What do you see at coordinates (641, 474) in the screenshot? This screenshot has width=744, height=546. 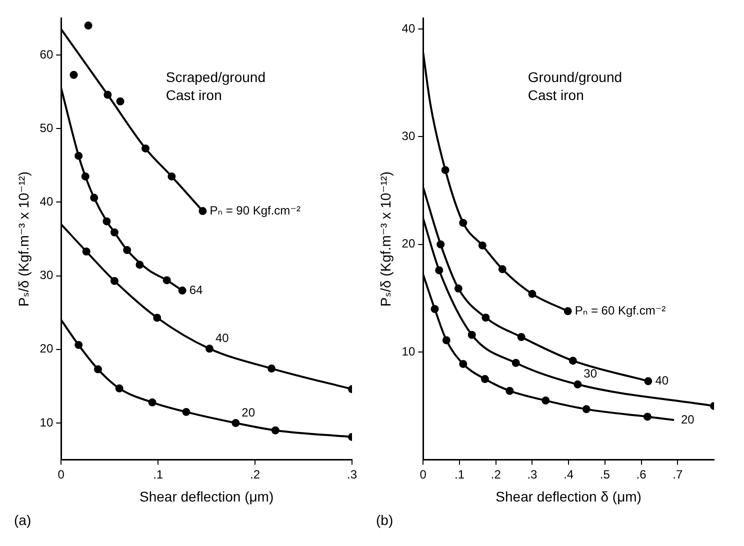 I see `x-tick-label: .6` at bounding box center [641, 474].